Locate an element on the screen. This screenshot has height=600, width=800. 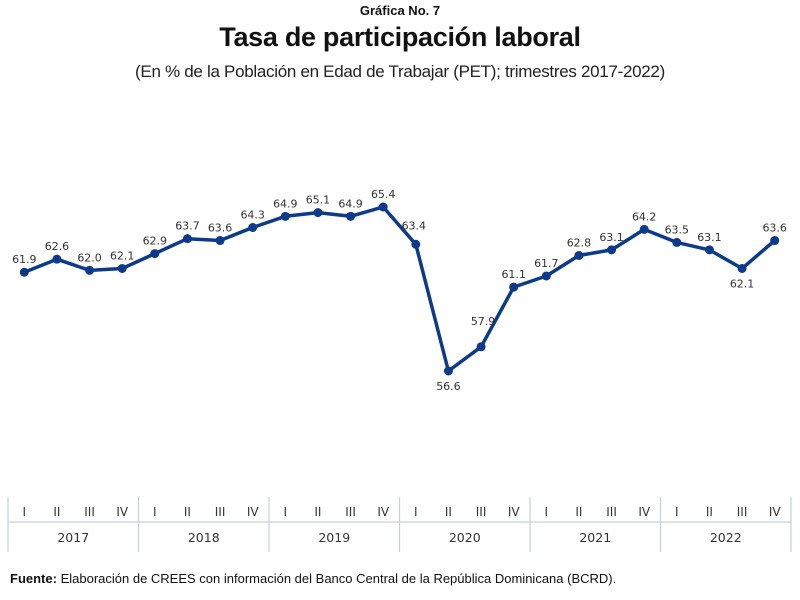
year-tick-label: 2021 is located at coordinates (595, 537).